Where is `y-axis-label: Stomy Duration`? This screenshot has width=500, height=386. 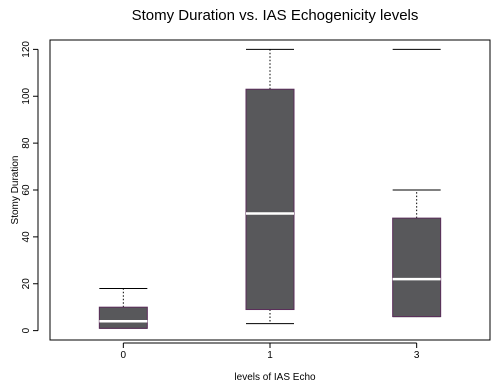 y-axis-label: Stomy Duration is located at coordinates (15, 190).